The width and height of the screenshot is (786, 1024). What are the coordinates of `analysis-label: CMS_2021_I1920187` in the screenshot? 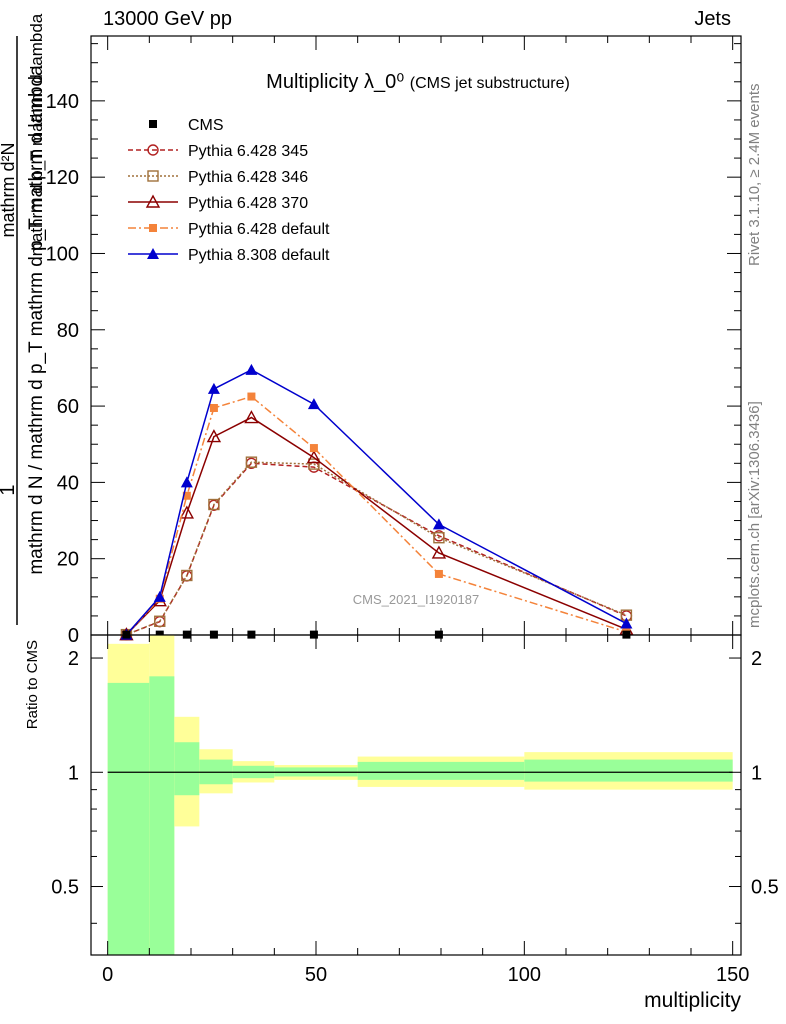 It's located at (416, 599).